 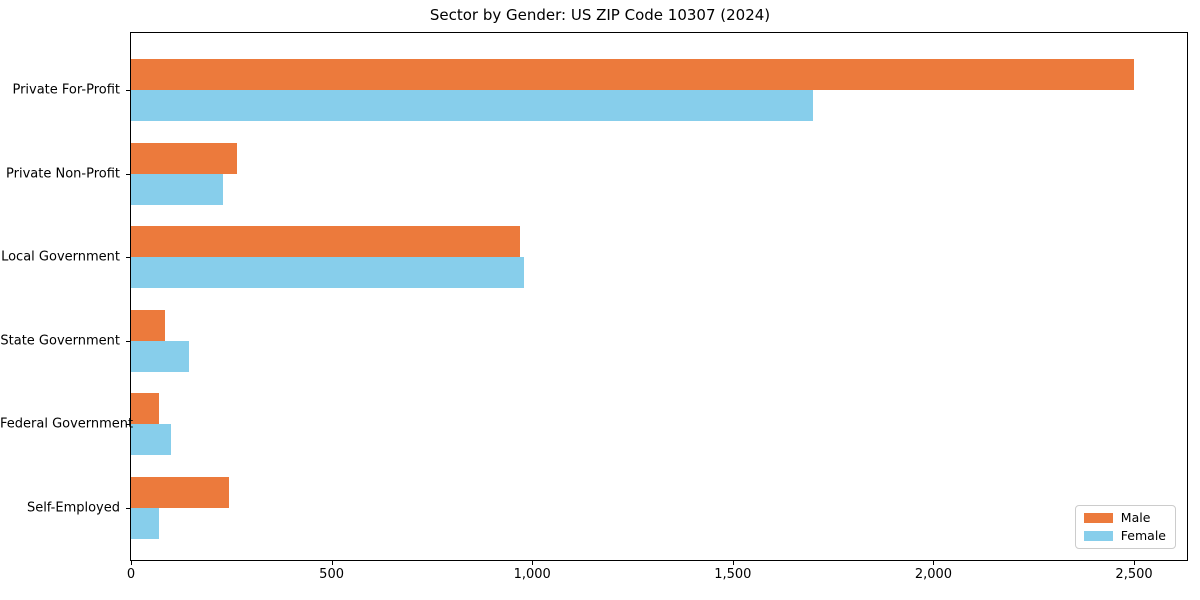 What do you see at coordinates (160, 356) in the screenshot?
I see `bar-female-state-government` at bounding box center [160, 356].